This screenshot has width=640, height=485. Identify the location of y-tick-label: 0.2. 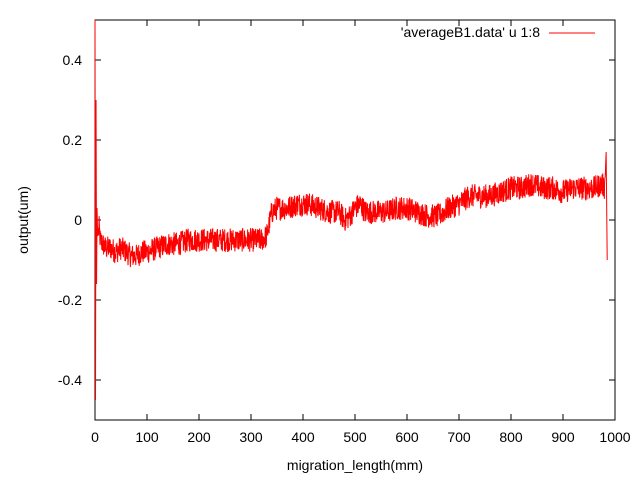
(73, 140).